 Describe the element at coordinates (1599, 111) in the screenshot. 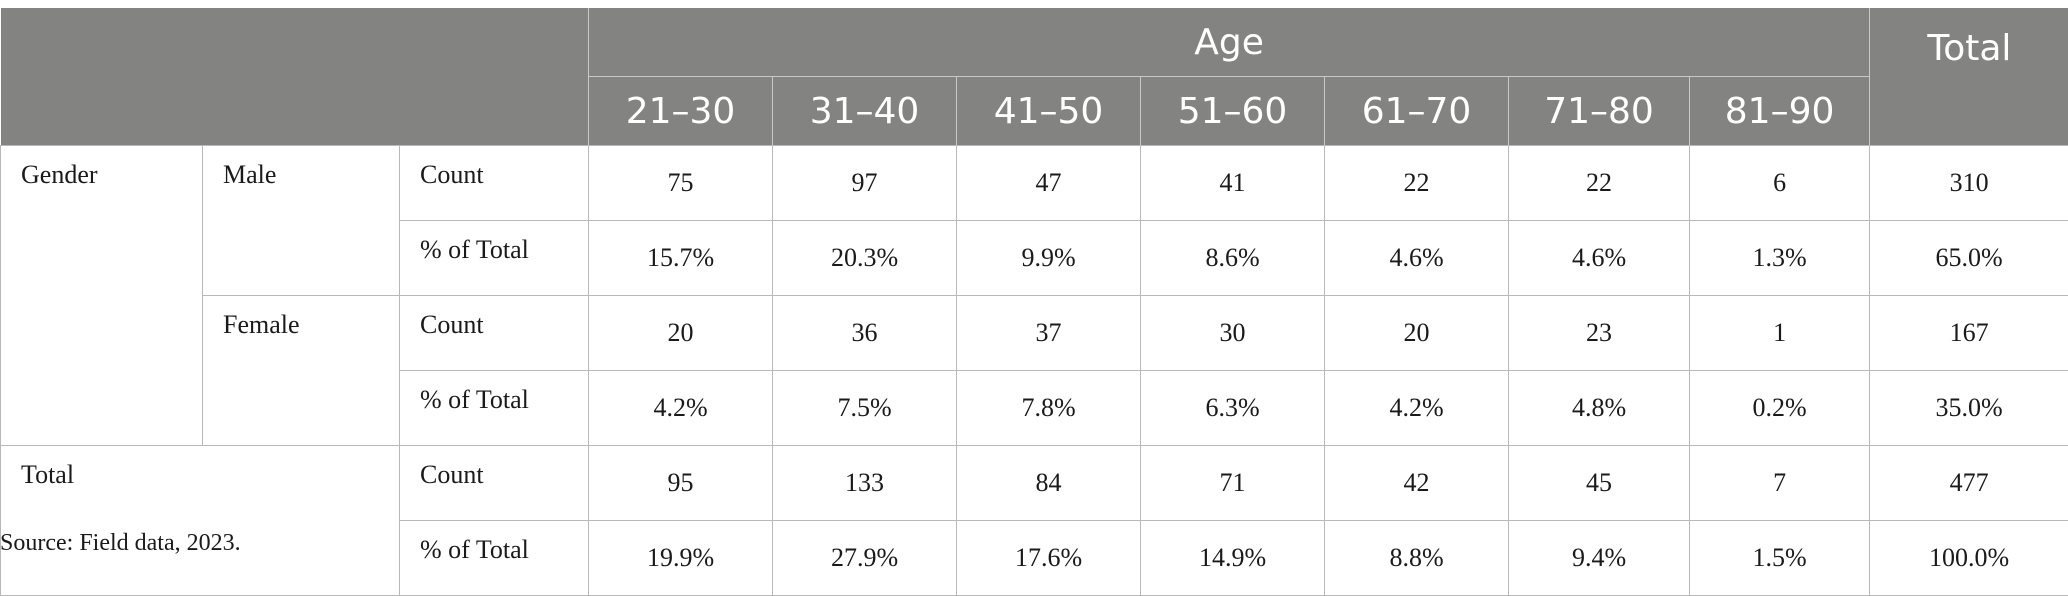

I see `age-range-header: 71–80` at that location.